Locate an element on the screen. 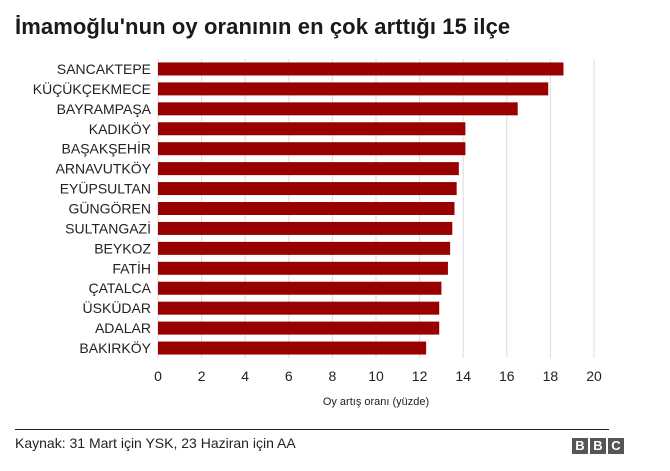 The image size is (670, 471). bbc-logo: B B C is located at coordinates (598, 446).